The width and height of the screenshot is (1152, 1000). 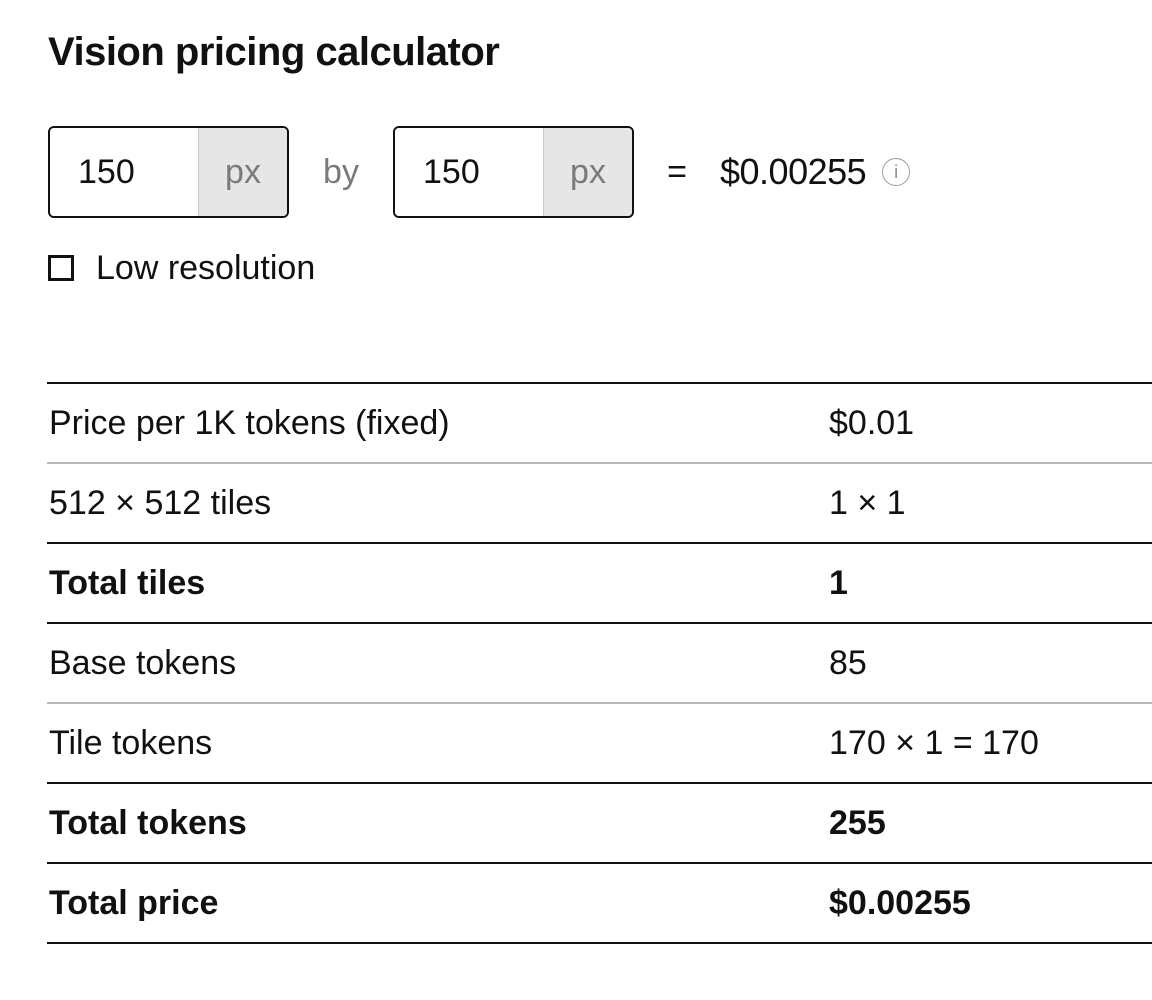 I want to click on row-label: Total tiles, so click(x=127, y=582).